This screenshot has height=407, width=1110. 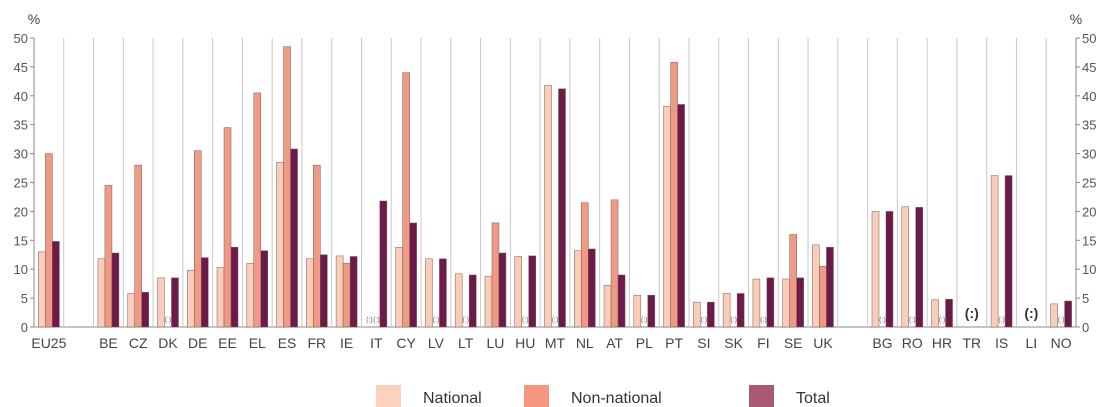 I want to click on category-label: IS, so click(x=1001, y=343).